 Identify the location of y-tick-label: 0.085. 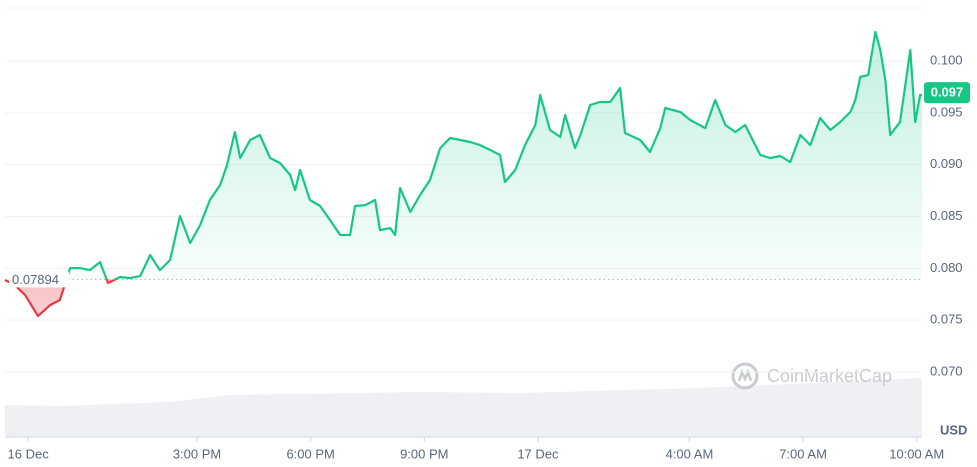
(946, 215).